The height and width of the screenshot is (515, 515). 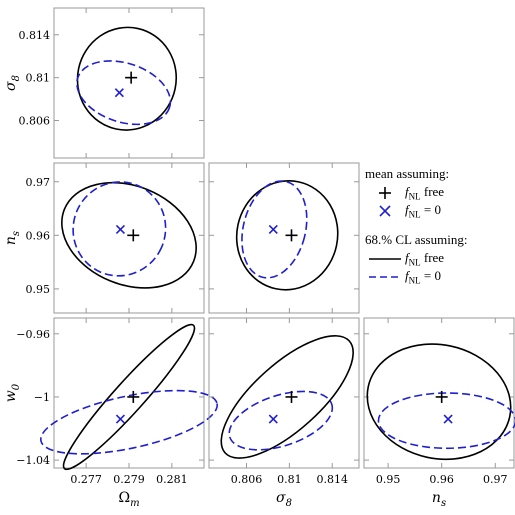 I want to click on x-tick-label: 0.279, so click(x=129, y=479).